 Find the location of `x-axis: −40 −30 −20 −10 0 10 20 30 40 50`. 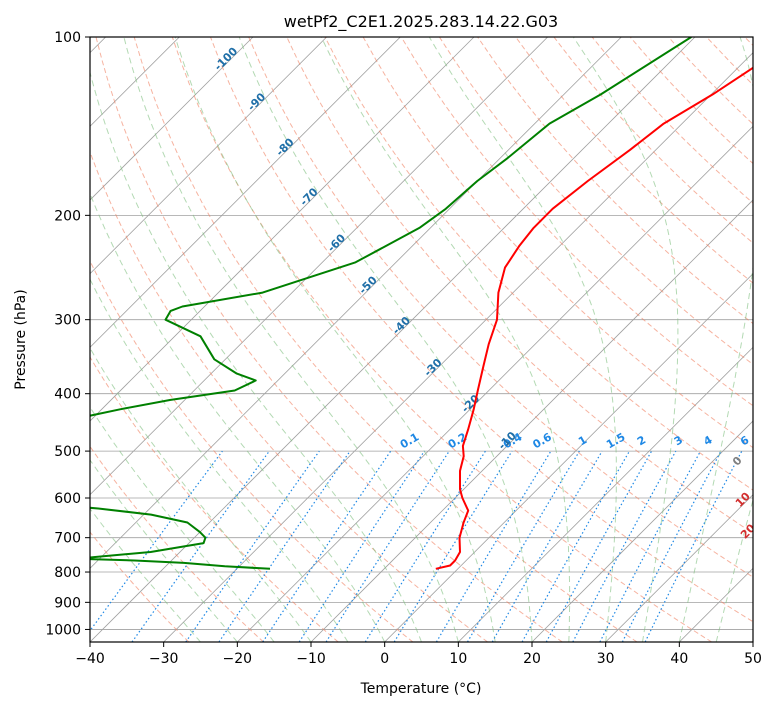

x-axis: −40 −30 −20 −10 0 10 20 30 40 50 is located at coordinates (418, 654).